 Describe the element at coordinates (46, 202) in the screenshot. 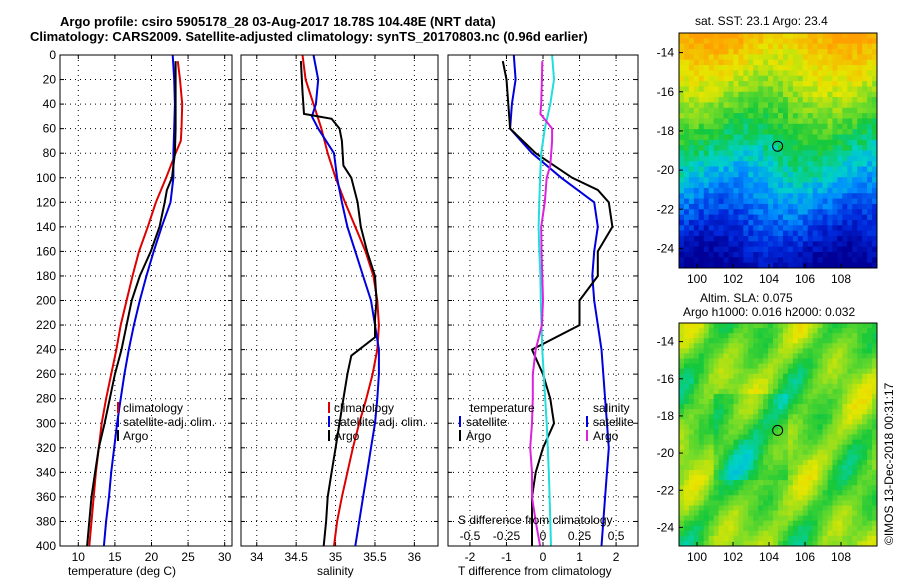

I see `y-tick-label: 120` at that location.